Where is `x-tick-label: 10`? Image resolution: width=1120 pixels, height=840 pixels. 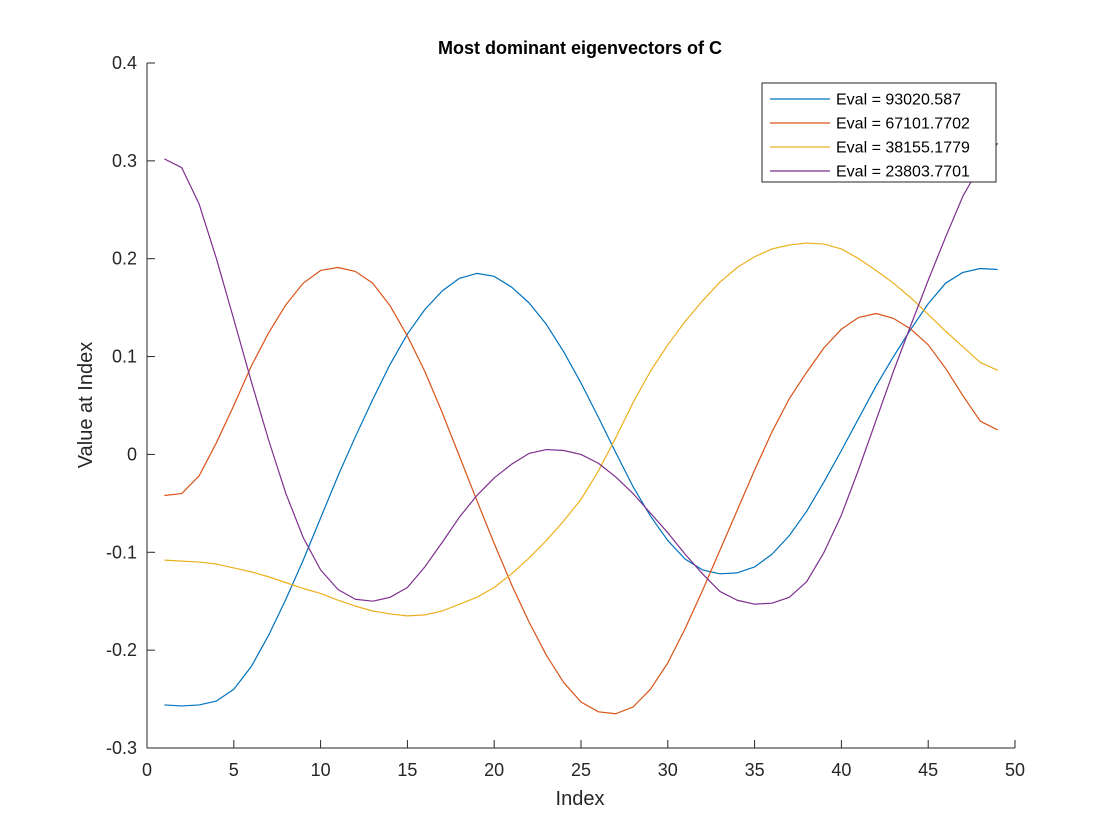 x-tick-label: 10 is located at coordinates (321, 770).